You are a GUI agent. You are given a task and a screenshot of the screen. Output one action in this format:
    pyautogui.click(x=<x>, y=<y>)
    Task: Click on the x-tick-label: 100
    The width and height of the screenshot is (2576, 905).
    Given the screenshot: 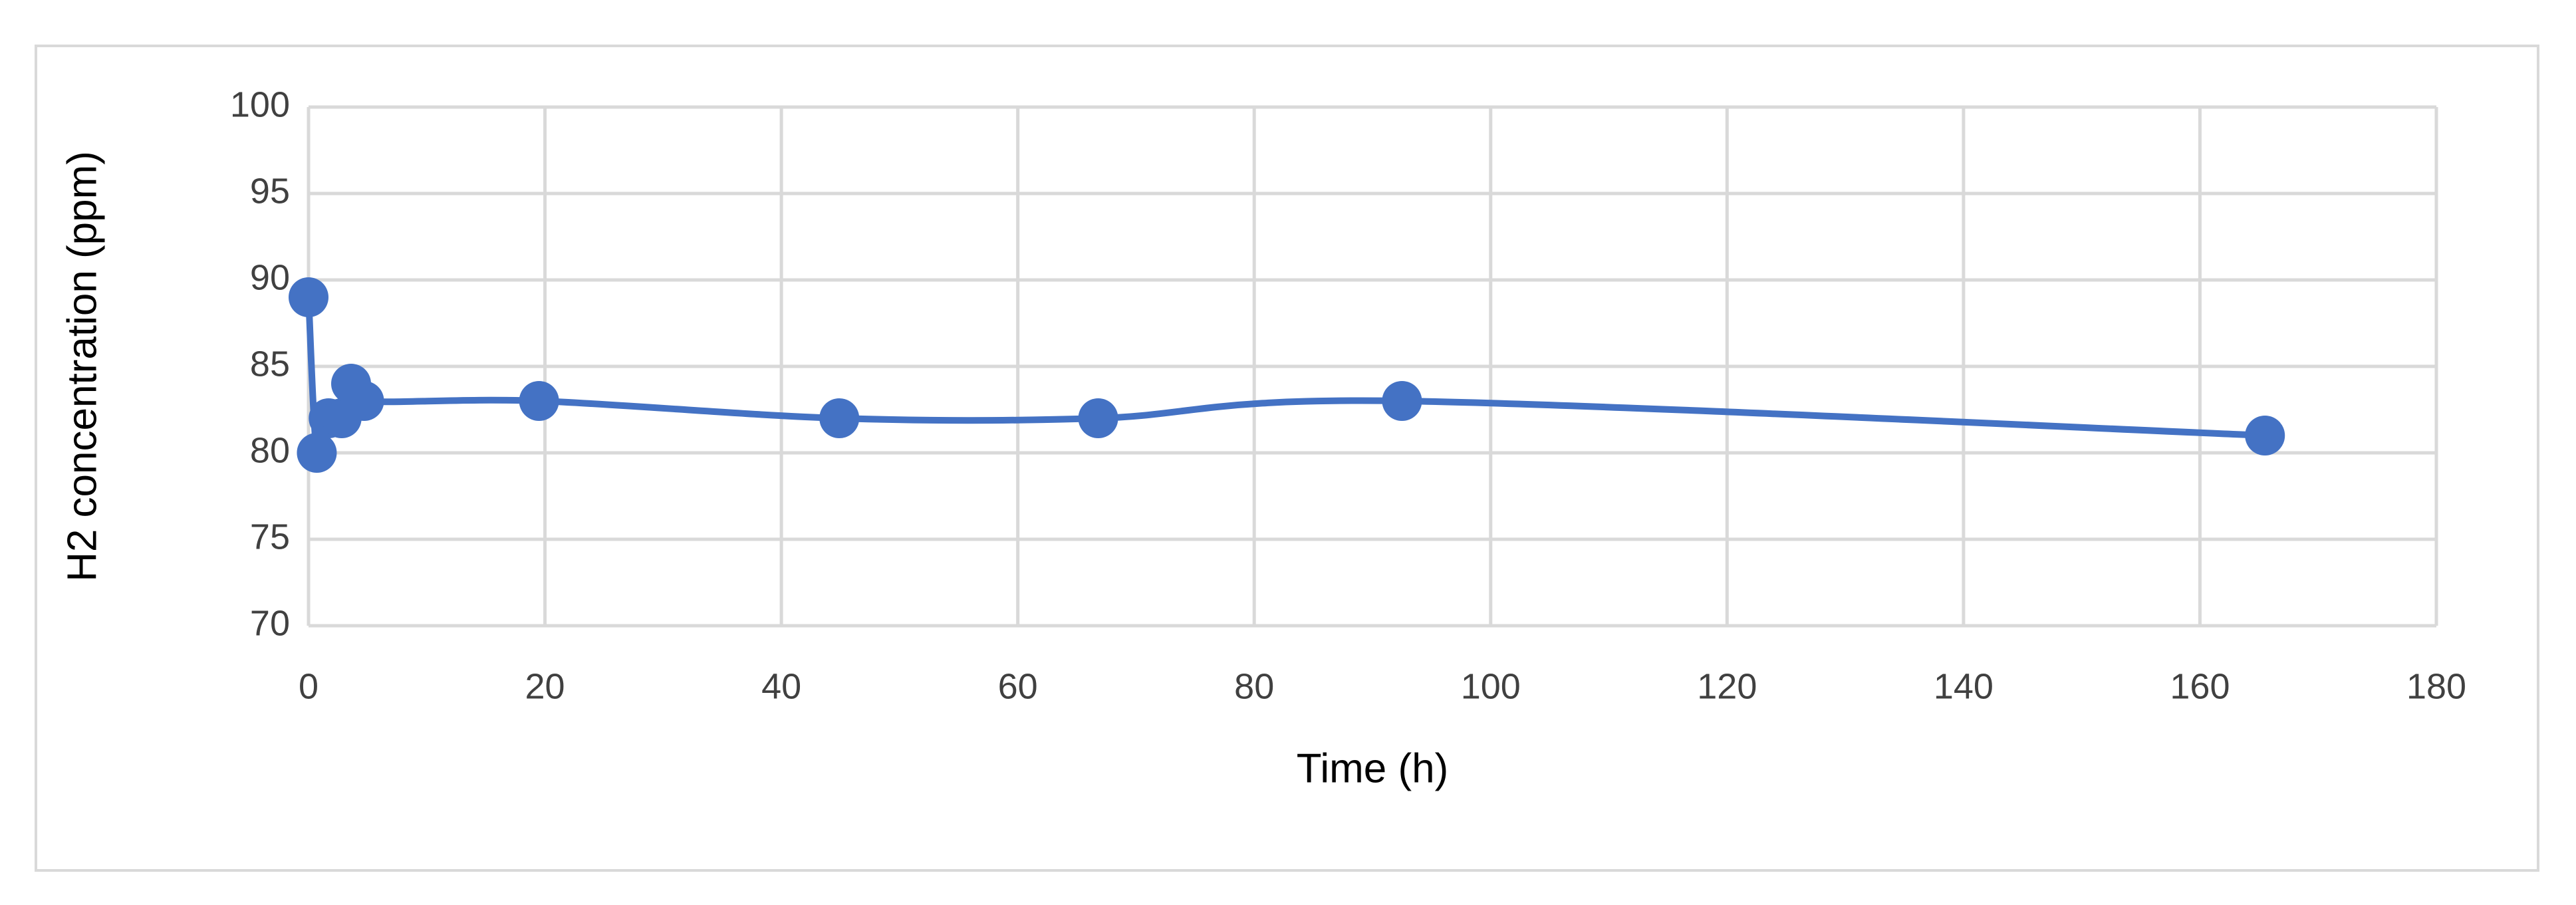 What is the action you would take?
    pyautogui.click(x=1491, y=686)
    